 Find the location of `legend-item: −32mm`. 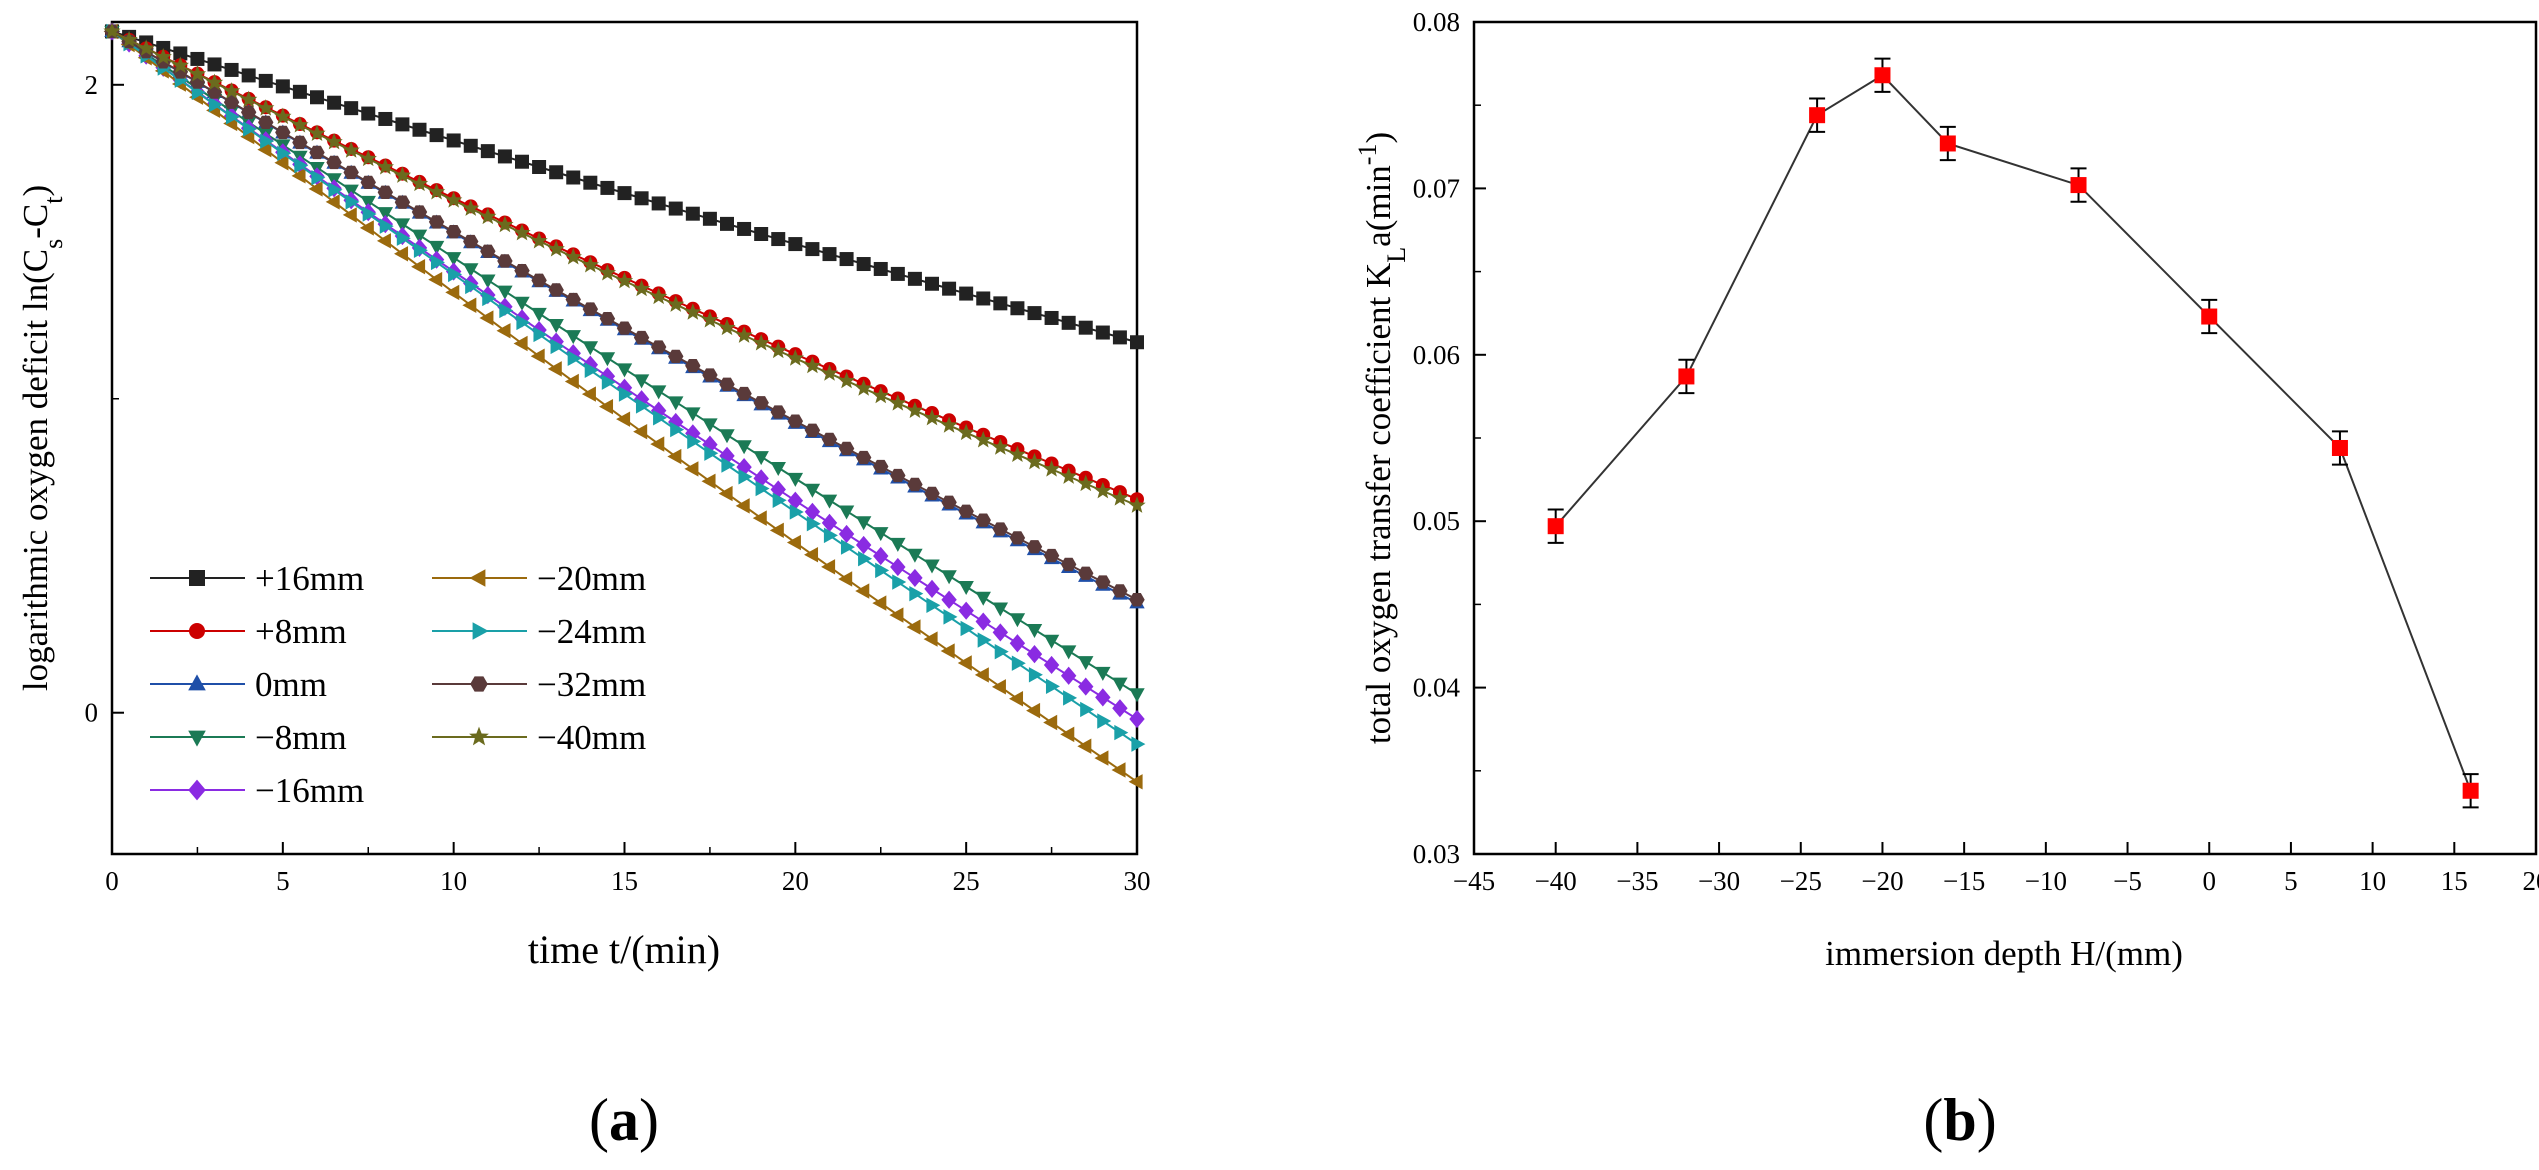

legend-item: −32mm is located at coordinates (539, 684).